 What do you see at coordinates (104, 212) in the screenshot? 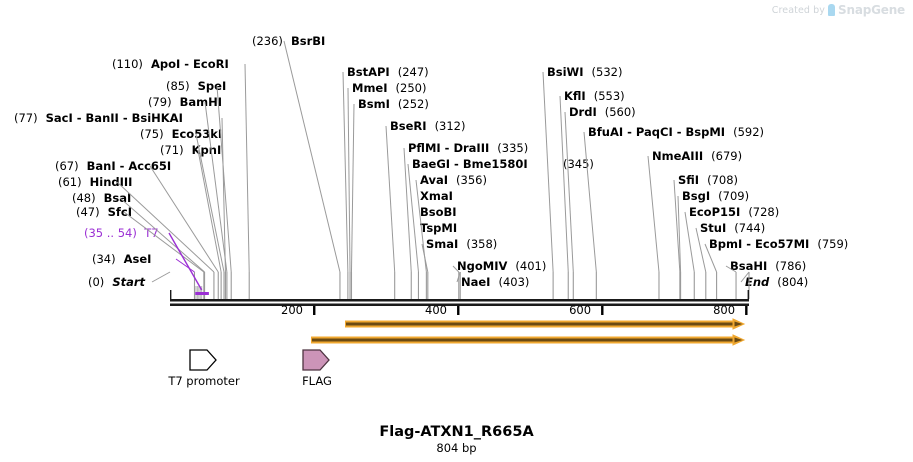
I see `site-label-sfci: (47) SfcI` at bounding box center [104, 212].